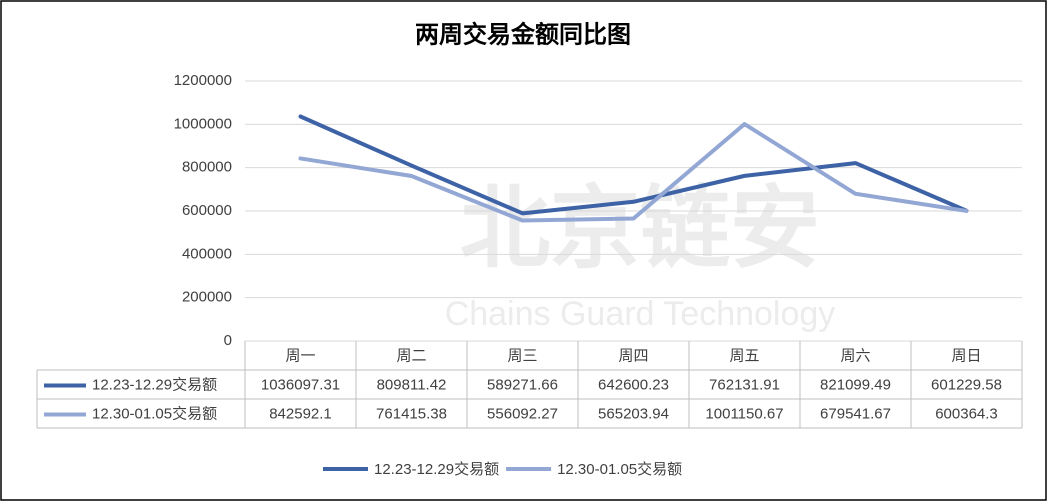 This screenshot has height=501, width=1047. Describe the element at coordinates (154, 413) in the screenshot. I see `table-row-label: 12.30-01.05交易额` at that location.